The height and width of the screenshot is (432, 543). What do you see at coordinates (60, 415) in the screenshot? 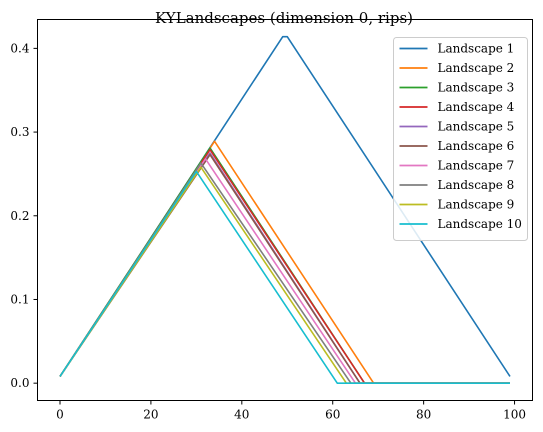
I see `x-tick-label: 0` at bounding box center [60, 415].